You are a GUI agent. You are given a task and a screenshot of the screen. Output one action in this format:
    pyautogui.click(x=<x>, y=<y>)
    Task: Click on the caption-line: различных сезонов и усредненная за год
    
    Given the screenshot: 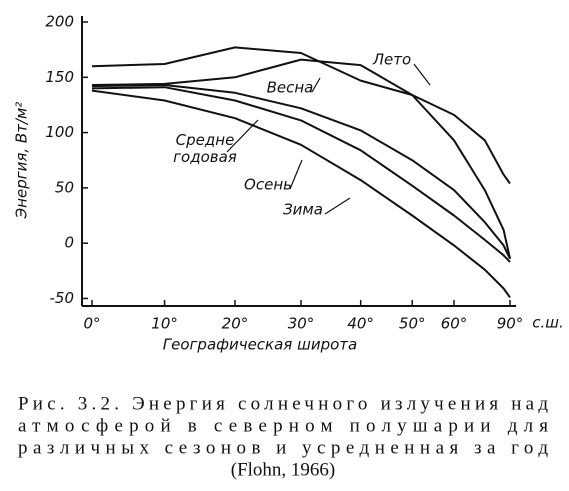 What is the action you would take?
    pyautogui.click(x=283, y=447)
    